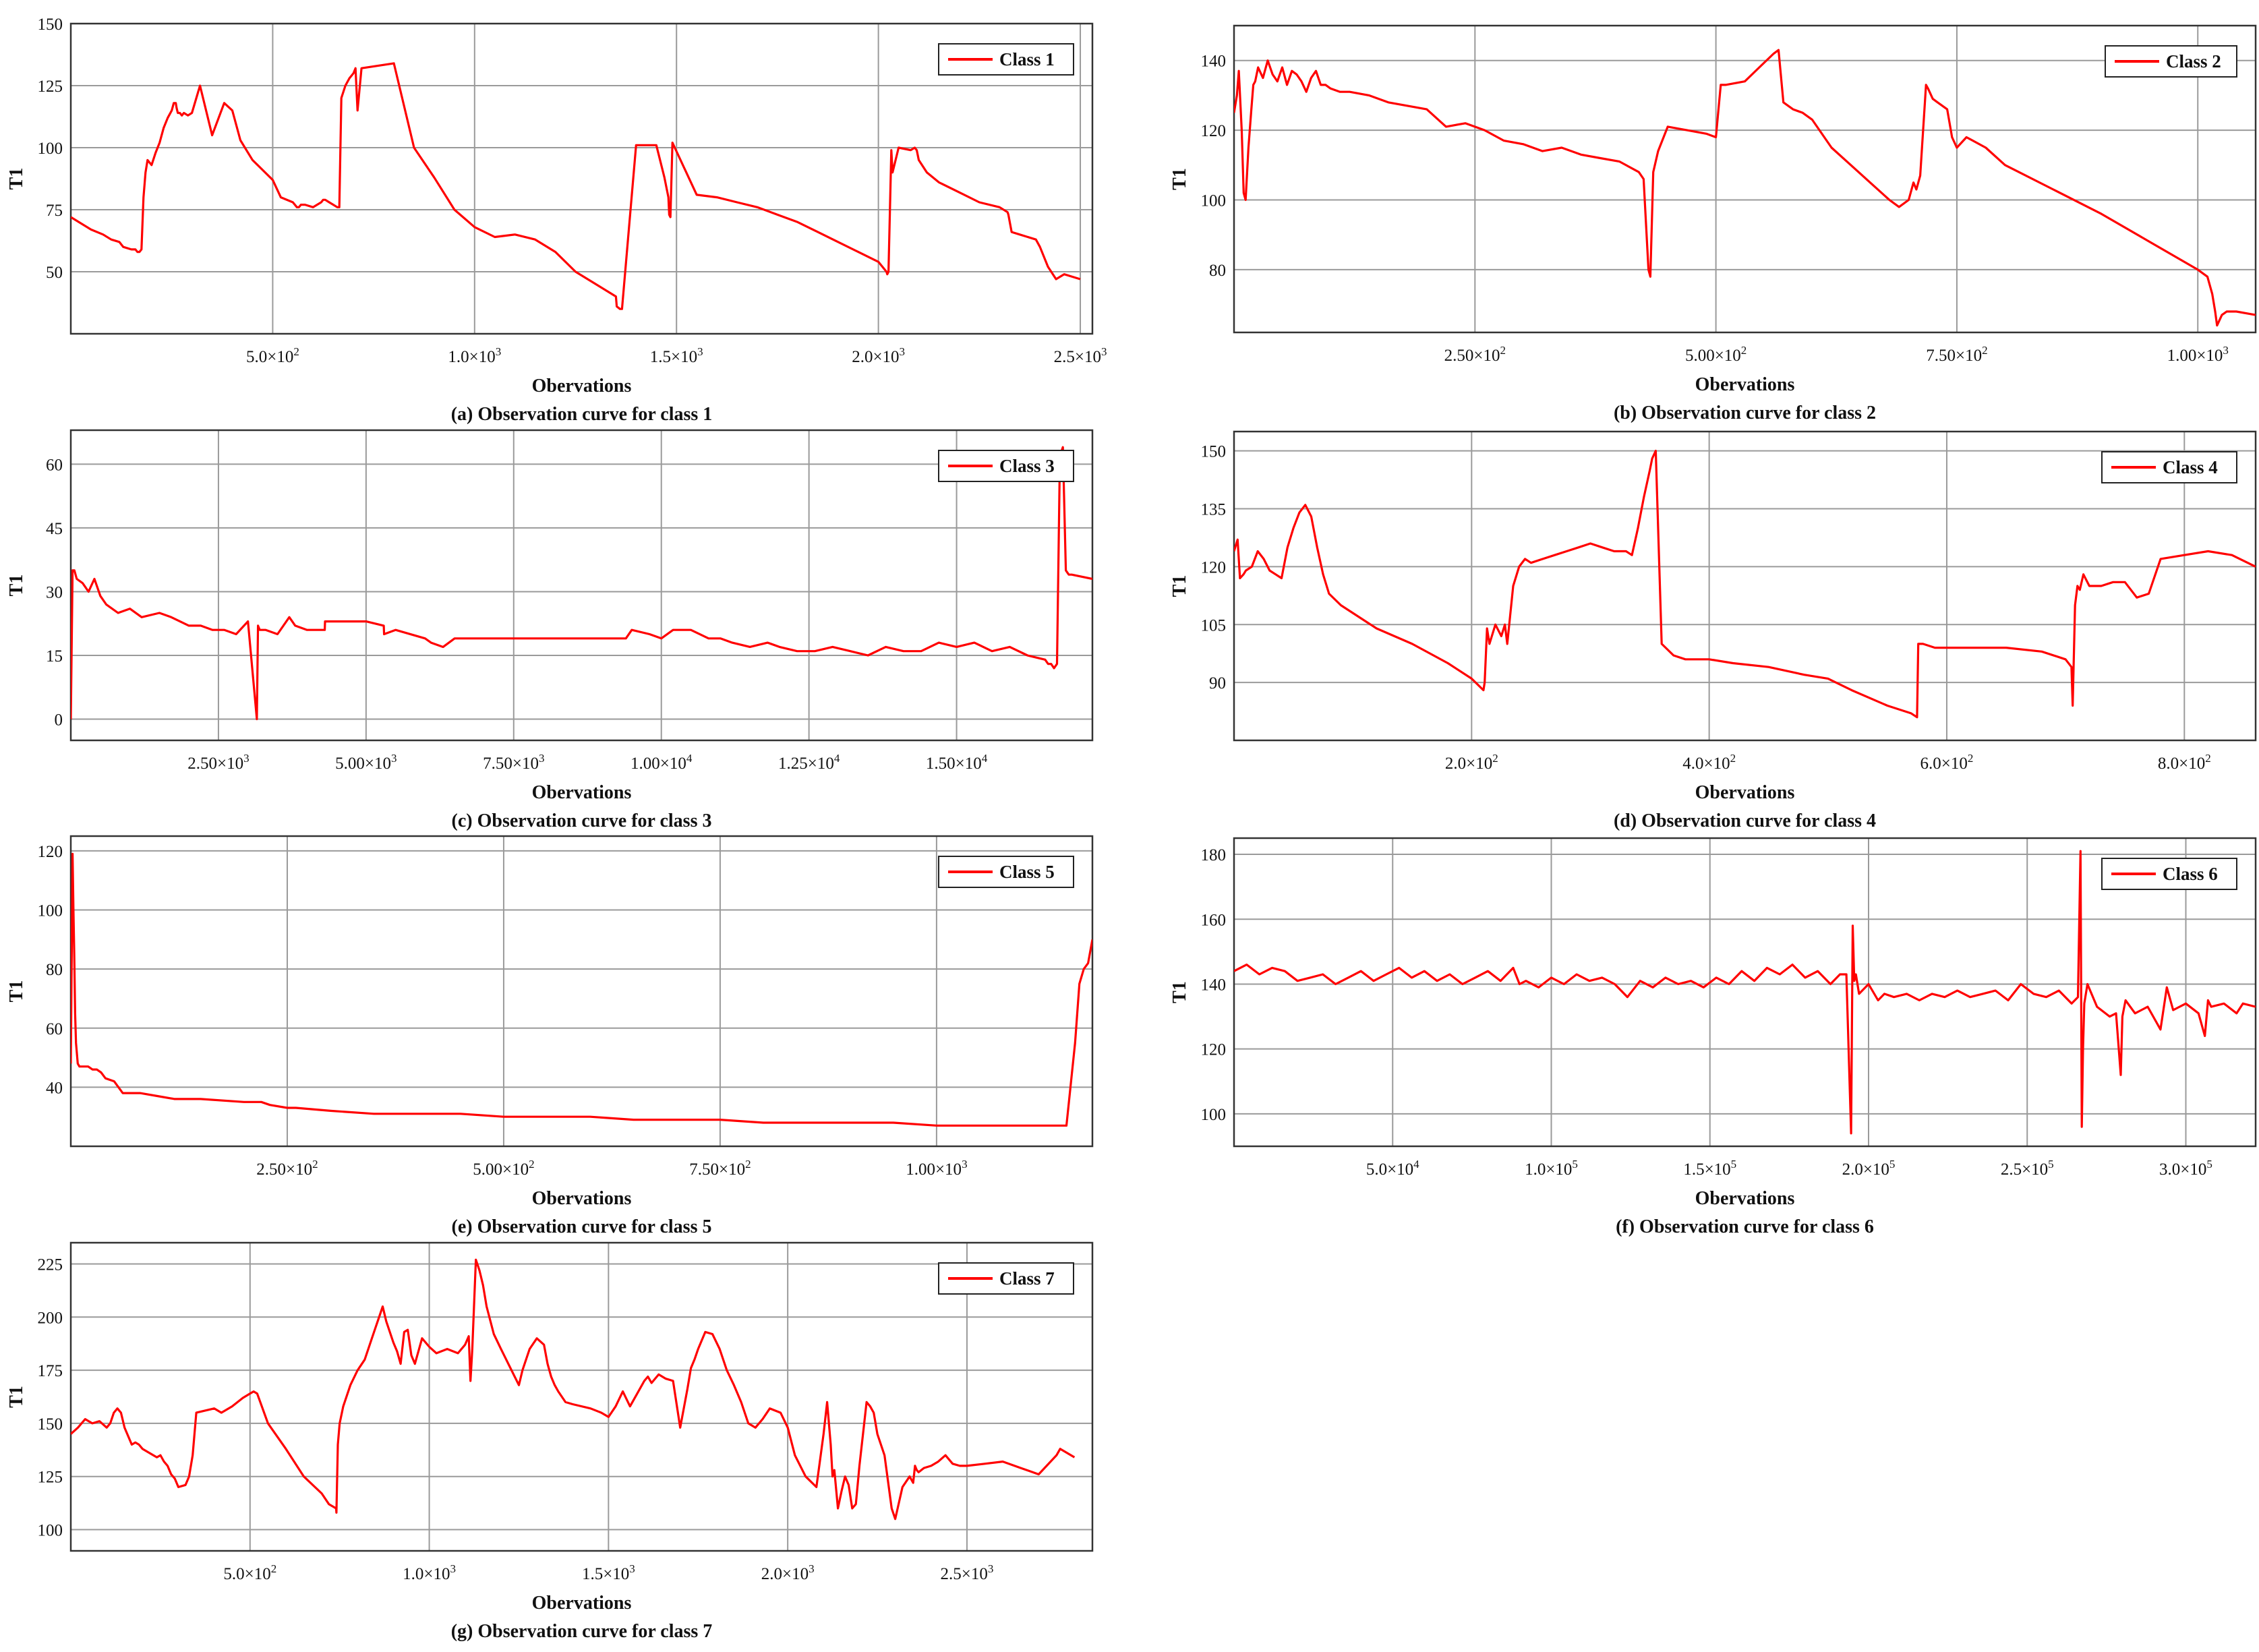 Image resolution: width=2259 pixels, height=1652 pixels. What do you see at coordinates (2198, 354) in the screenshot?
I see `x-tick-label: 1.00×10³` at bounding box center [2198, 354].